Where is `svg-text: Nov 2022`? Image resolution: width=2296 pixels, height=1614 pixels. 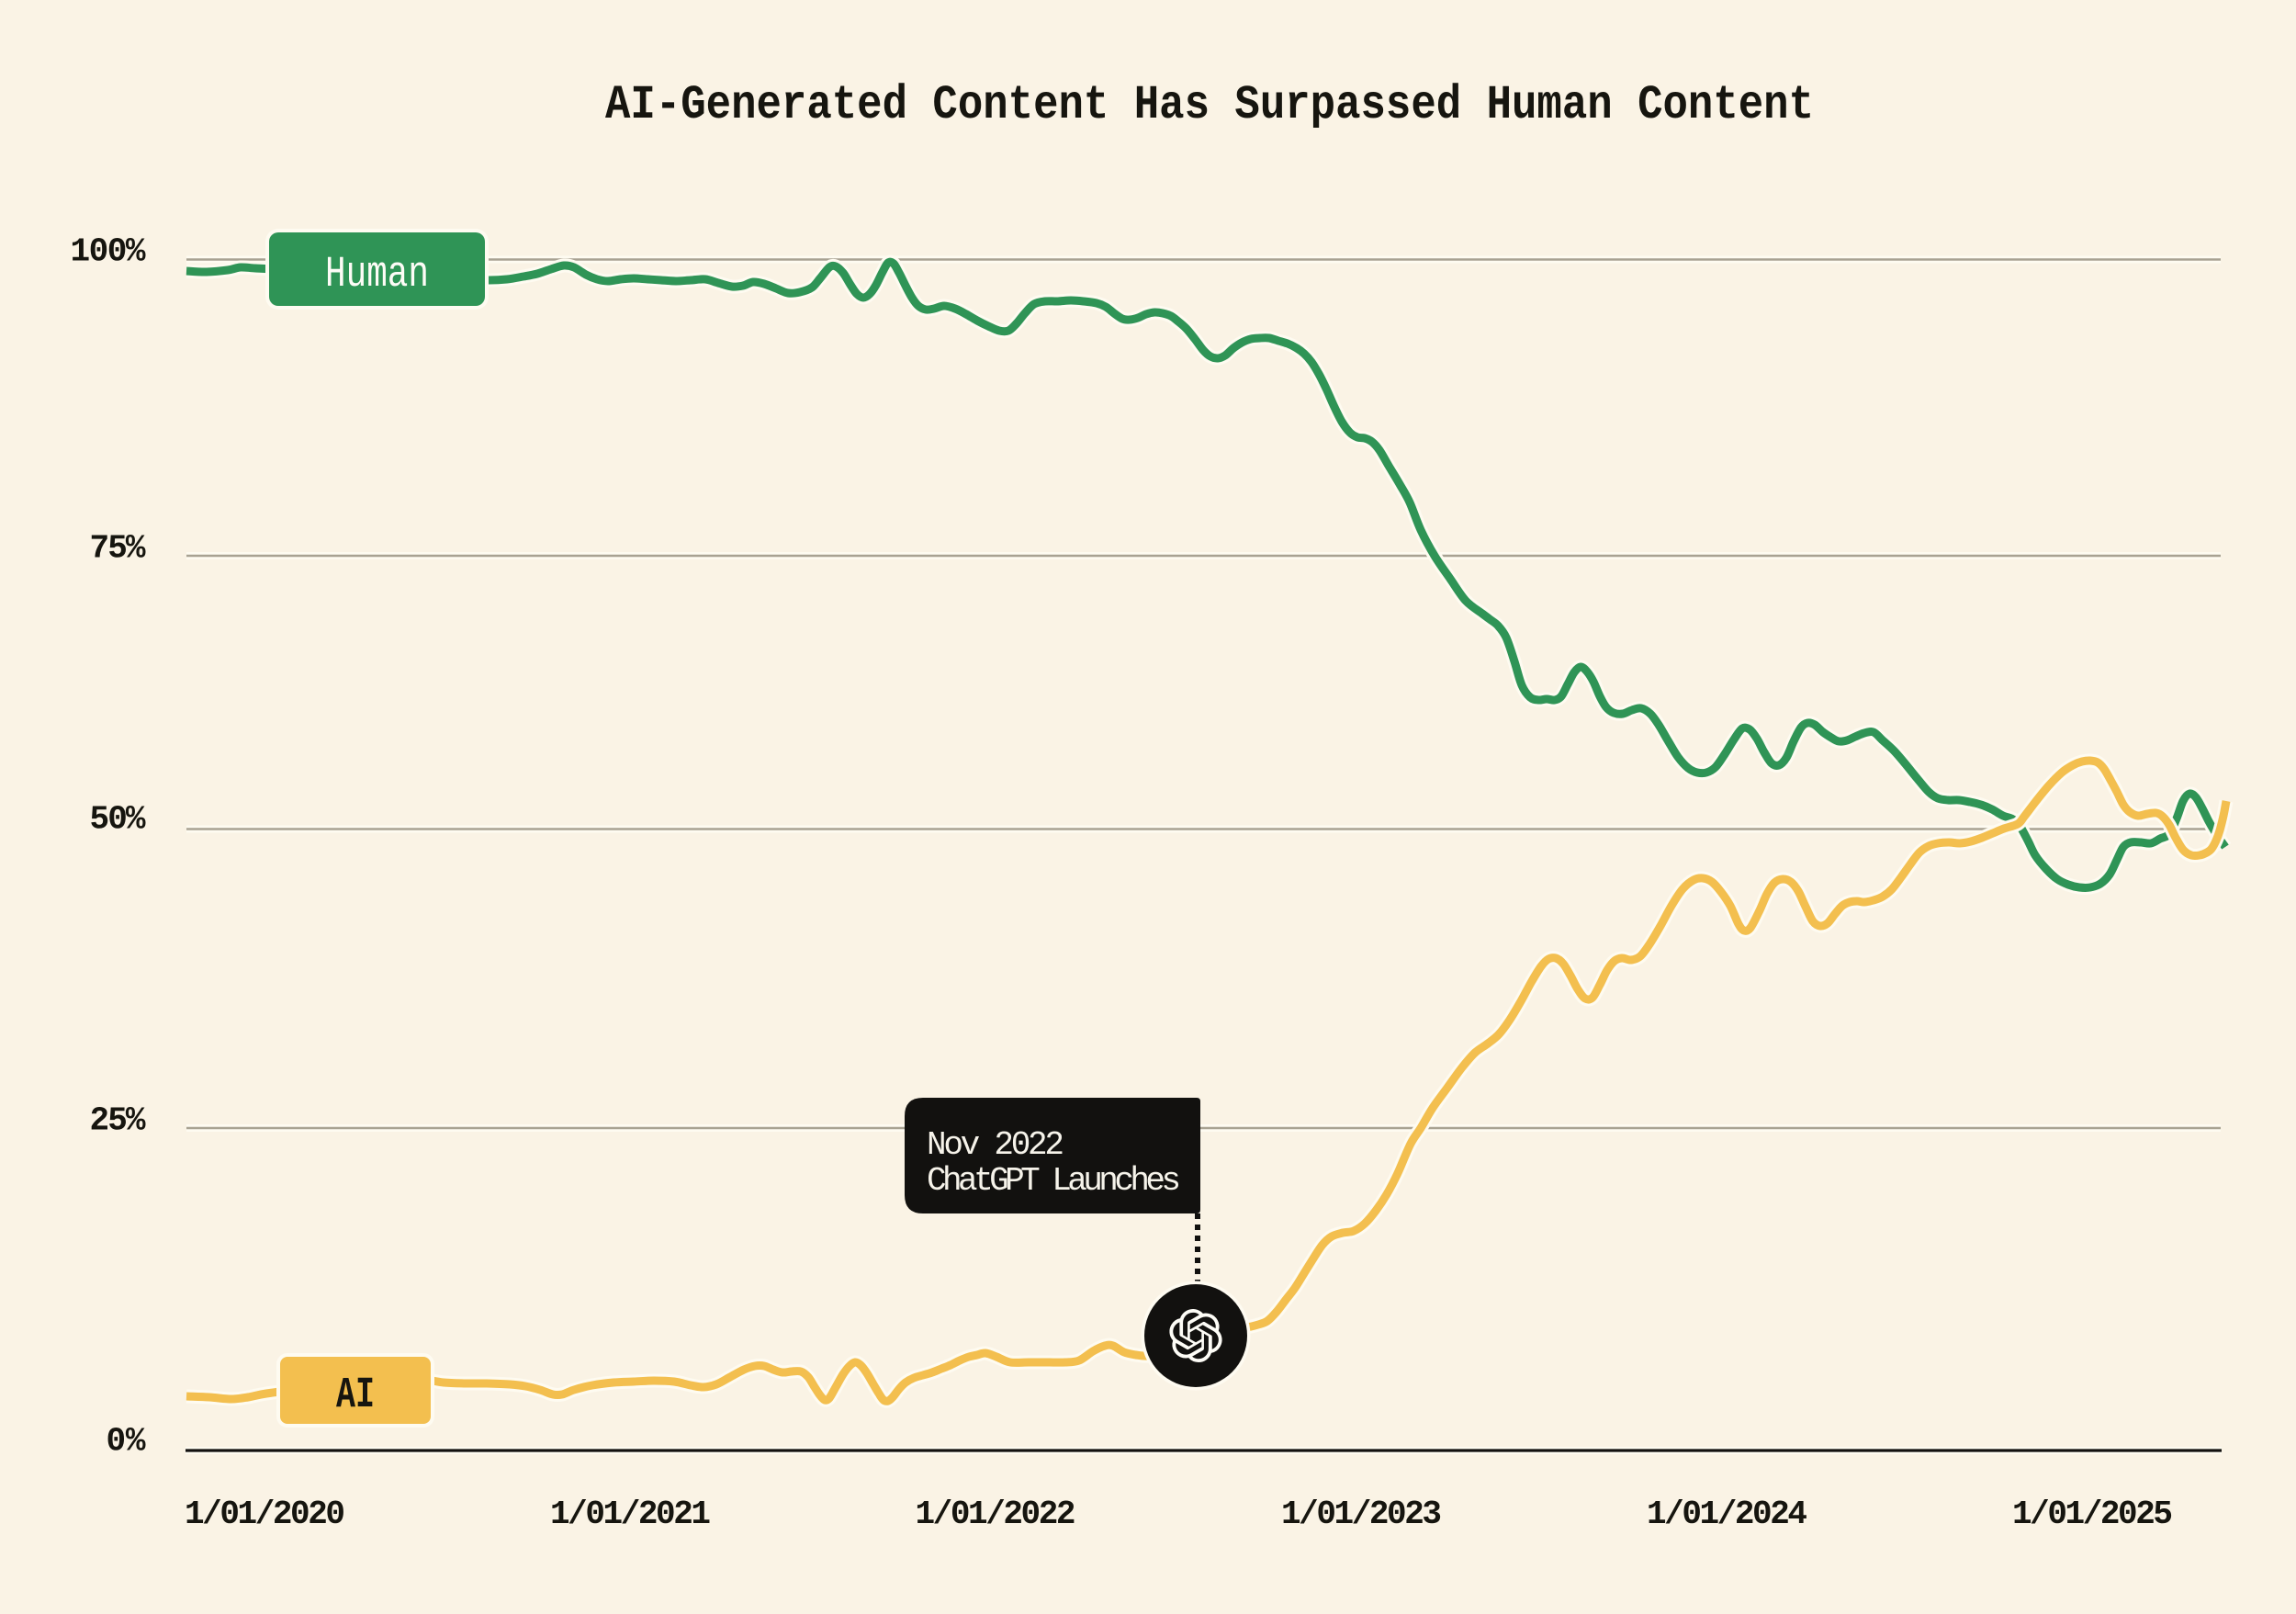 svg-text: Nov 2022 is located at coordinates (995, 1145).